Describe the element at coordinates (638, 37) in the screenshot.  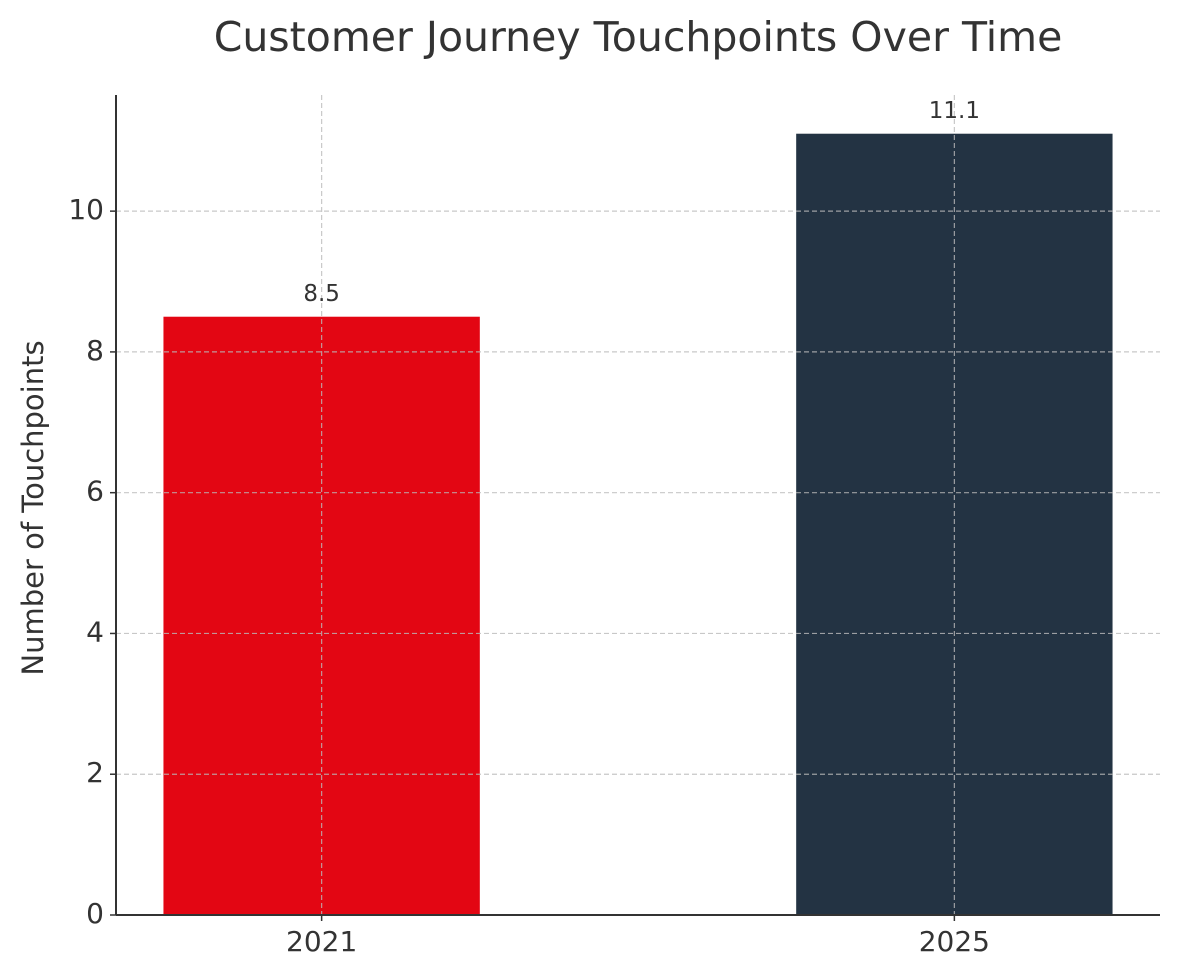
I see `chart-title: Customer Journey Touchpoints Over Time` at that location.